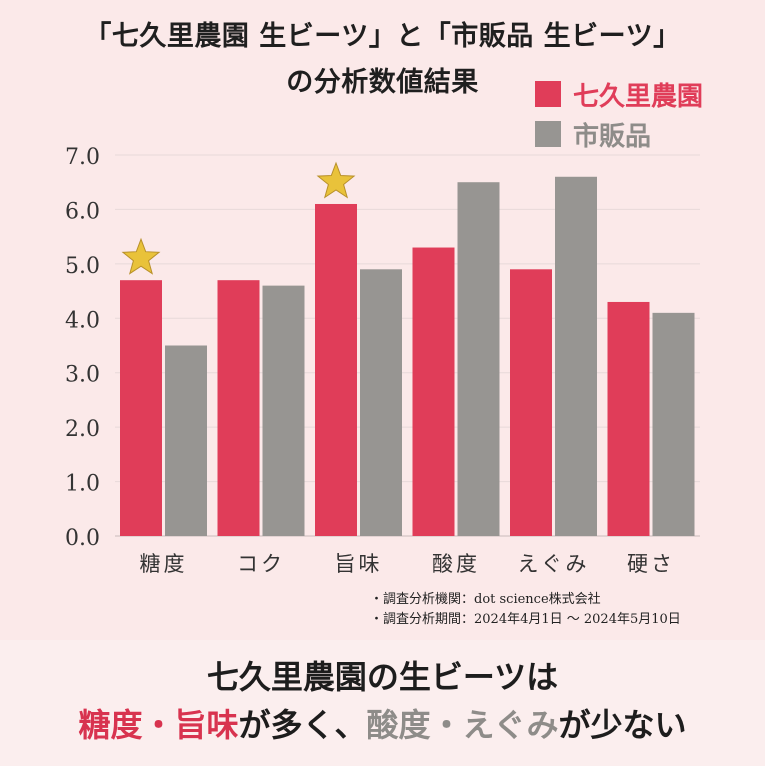 This screenshot has width=765, height=766. What do you see at coordinates (261, 564) in the screenshot?
I see `x-tick-label: コク` at bounding box center [261, 564].